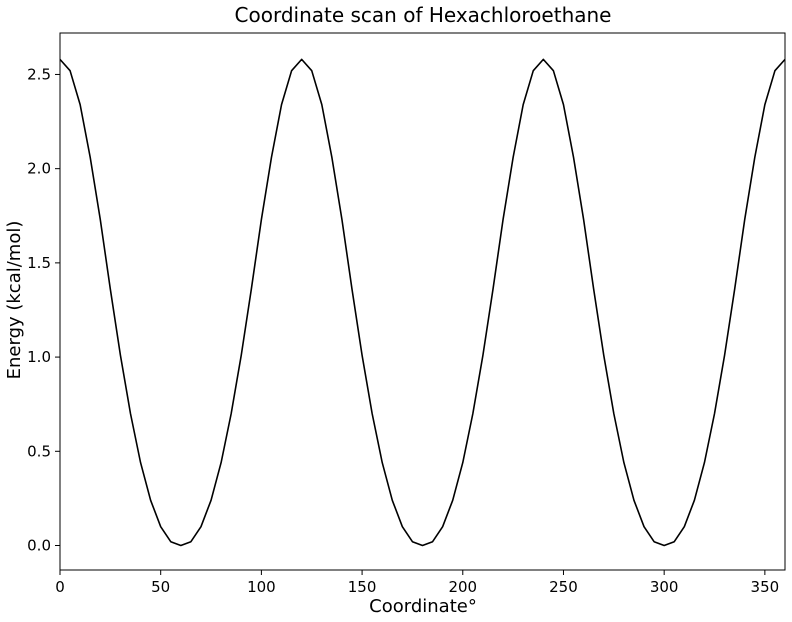  Describe the element at coordinates (39, 74) in the screenshot. I see `y-tick-label: 2.5` at that location.